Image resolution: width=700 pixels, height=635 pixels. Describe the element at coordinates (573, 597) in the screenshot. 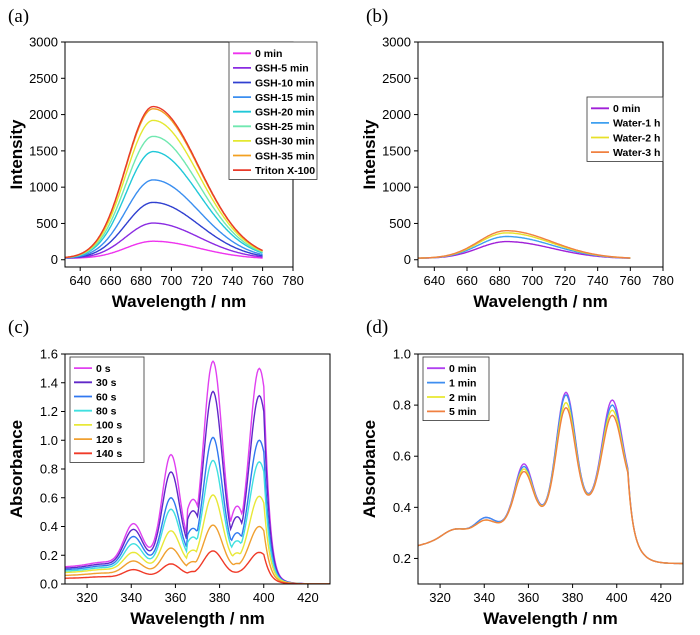

I see `x-tick-label: 380` at that location.